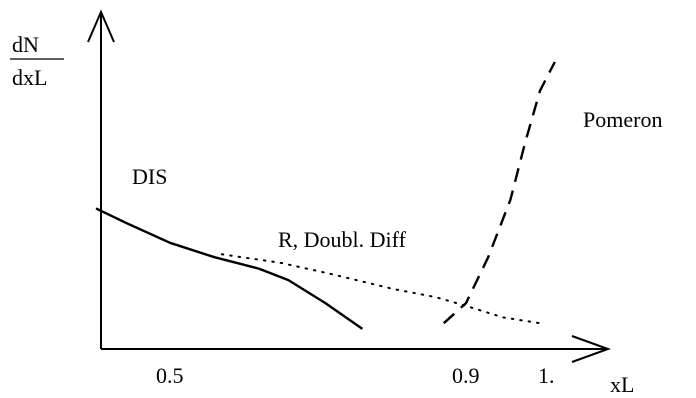  What do you see at coordinates (101, 26) in the screenshot?
I see `y-axis-arrow` at bounding box center [101, 26].